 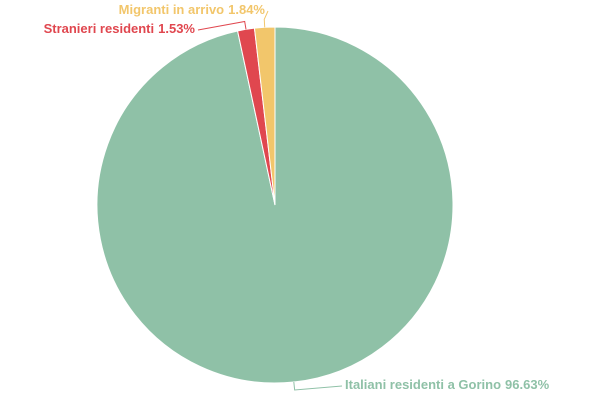 I want to click on slice-value: 96.63%, so click(x=527, y=384).